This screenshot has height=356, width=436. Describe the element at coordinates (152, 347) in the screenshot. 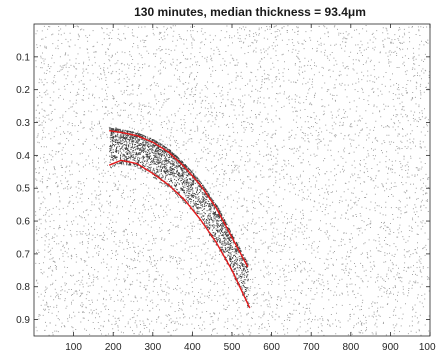

I see `x-tick-label: 300` at that location.